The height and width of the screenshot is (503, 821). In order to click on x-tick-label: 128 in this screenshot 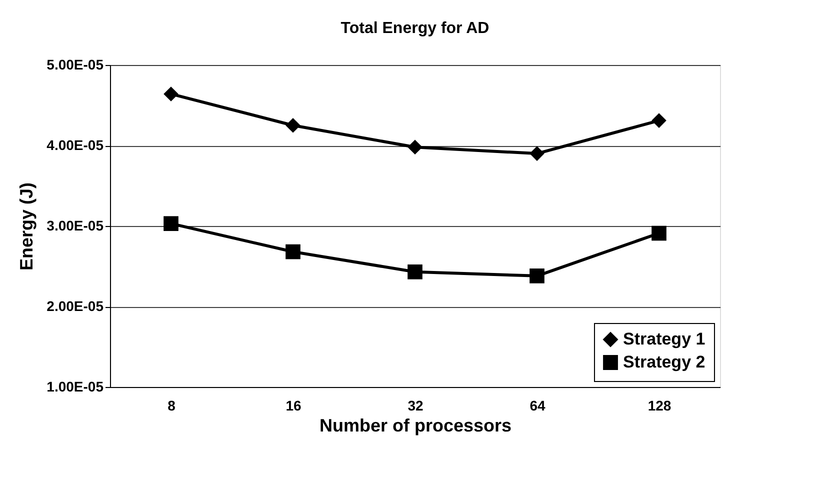, I will do `click(660, 406)`.